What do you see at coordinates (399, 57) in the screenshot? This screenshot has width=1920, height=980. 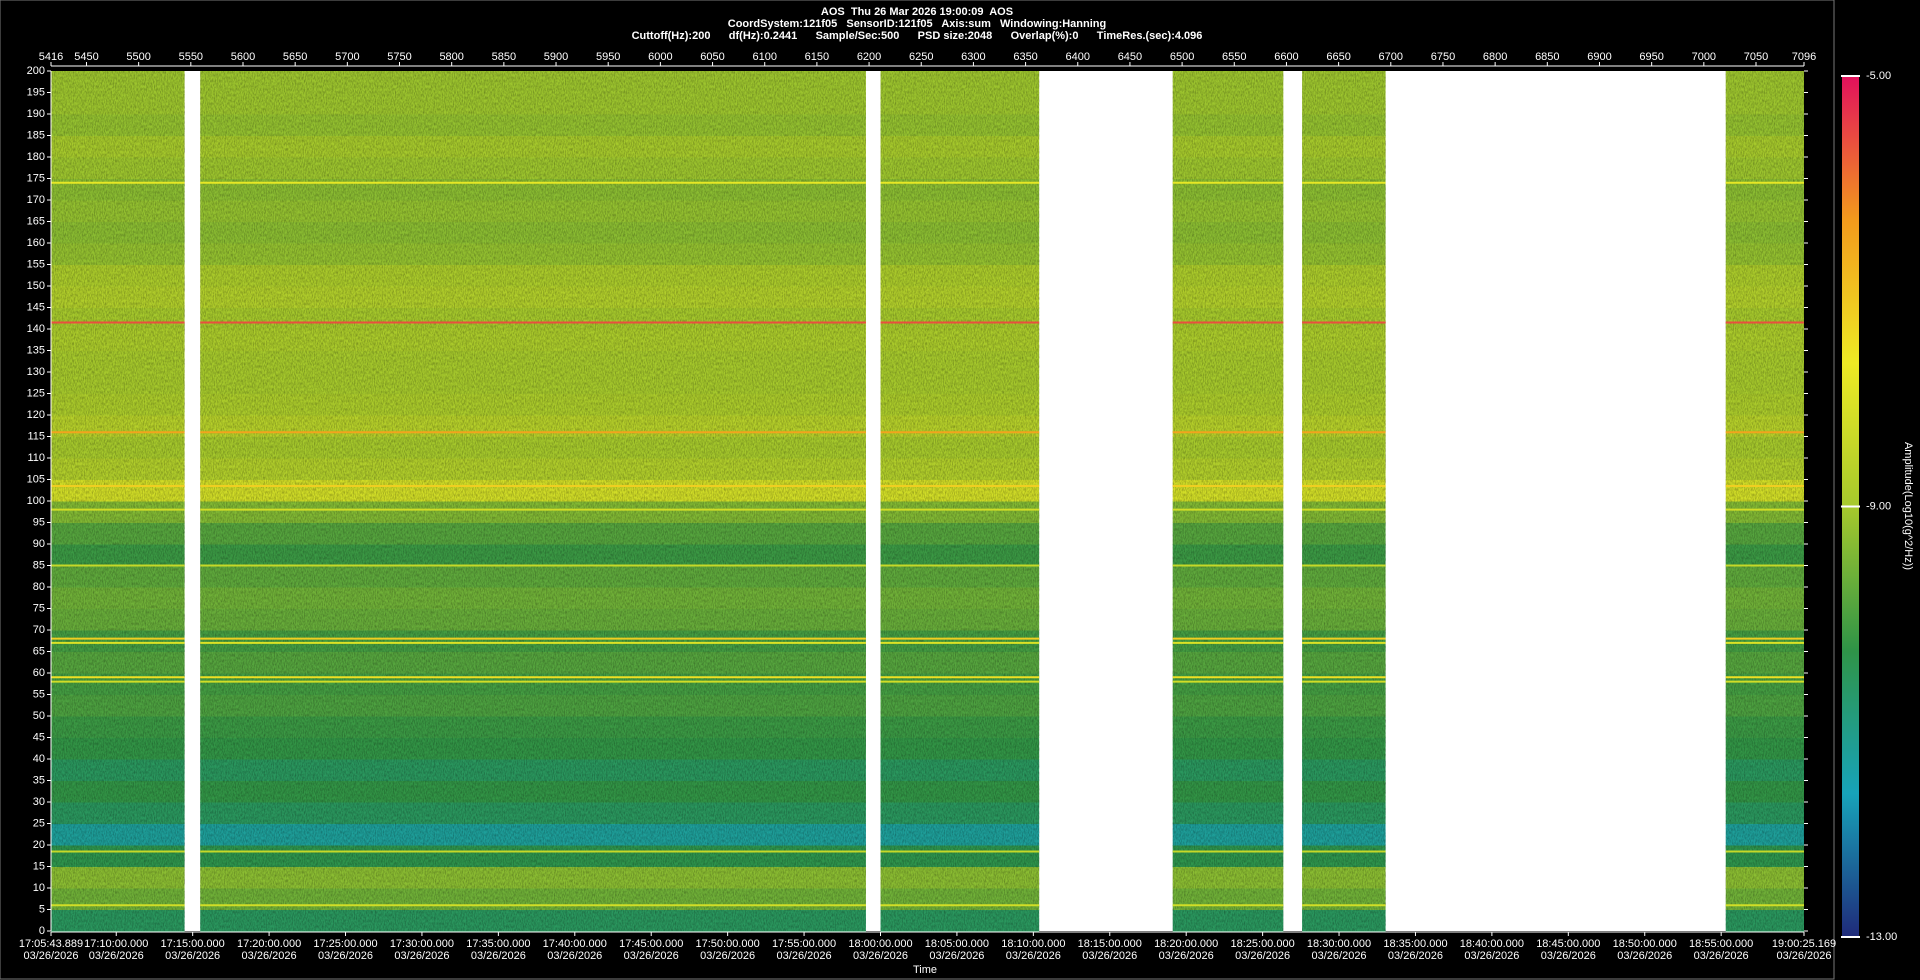 I see `x2-tick-label: 5750` at bounding box center [399, 57].